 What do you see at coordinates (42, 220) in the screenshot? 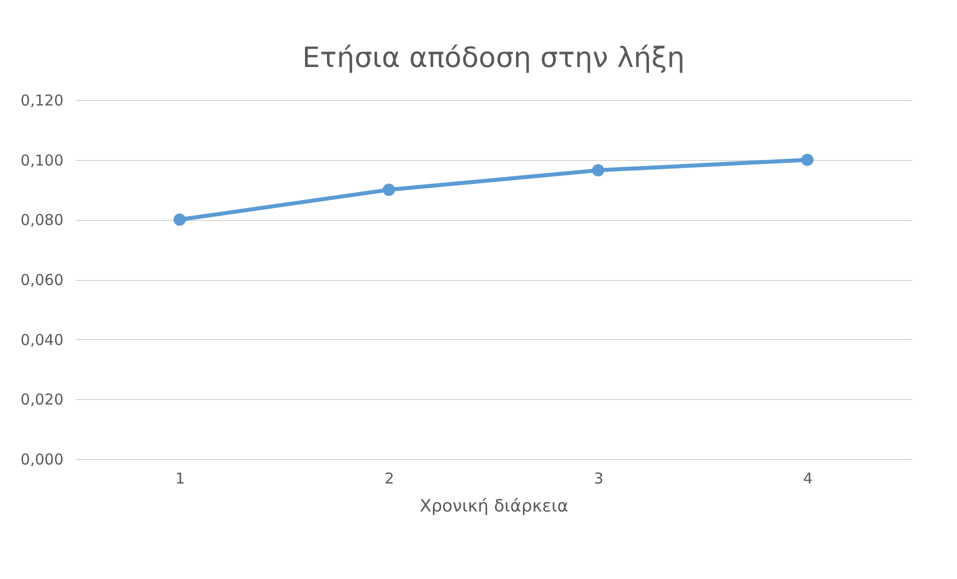
I see `y-tick-label: 0,080` at bounding box center [42, 220].